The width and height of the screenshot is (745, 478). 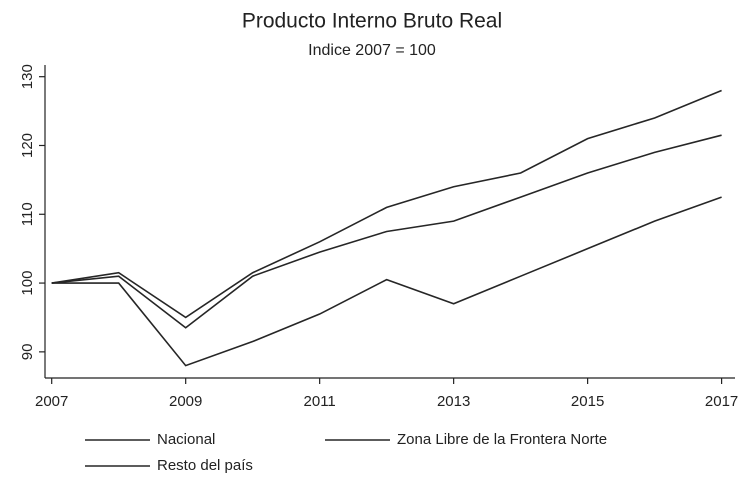 I want to click on y-tick-label: 110, so click(x=27, y=214).